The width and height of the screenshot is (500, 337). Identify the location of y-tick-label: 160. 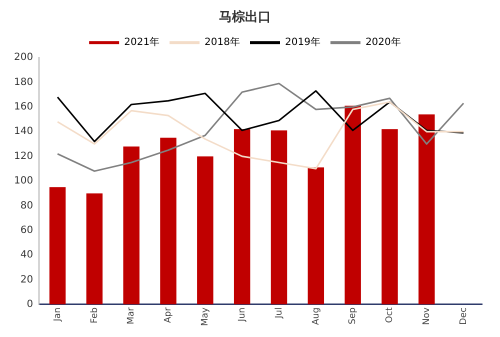
(24, 107).